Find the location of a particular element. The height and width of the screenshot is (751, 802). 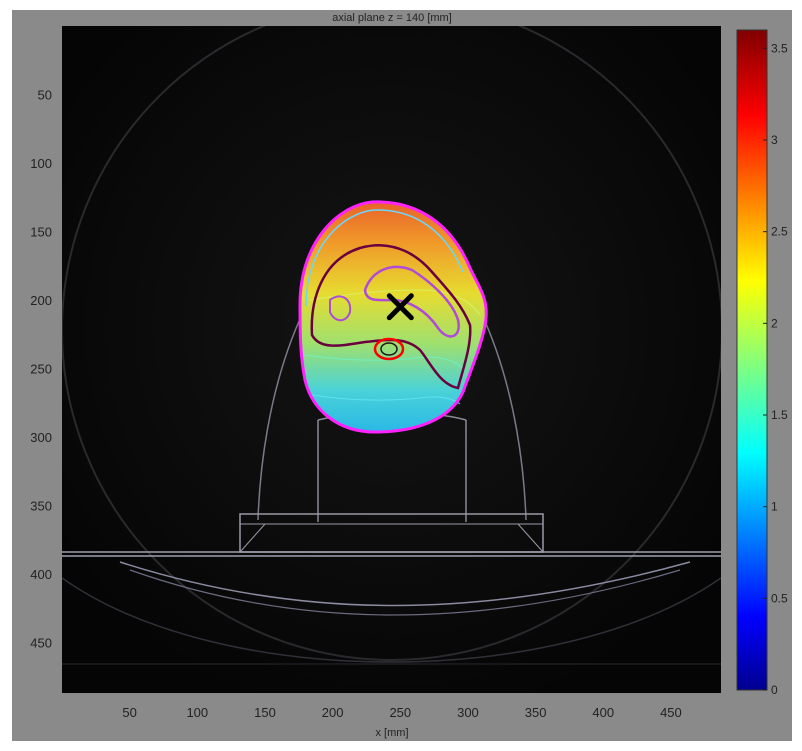

oar-contour-small is located at coordinates (340, 308).